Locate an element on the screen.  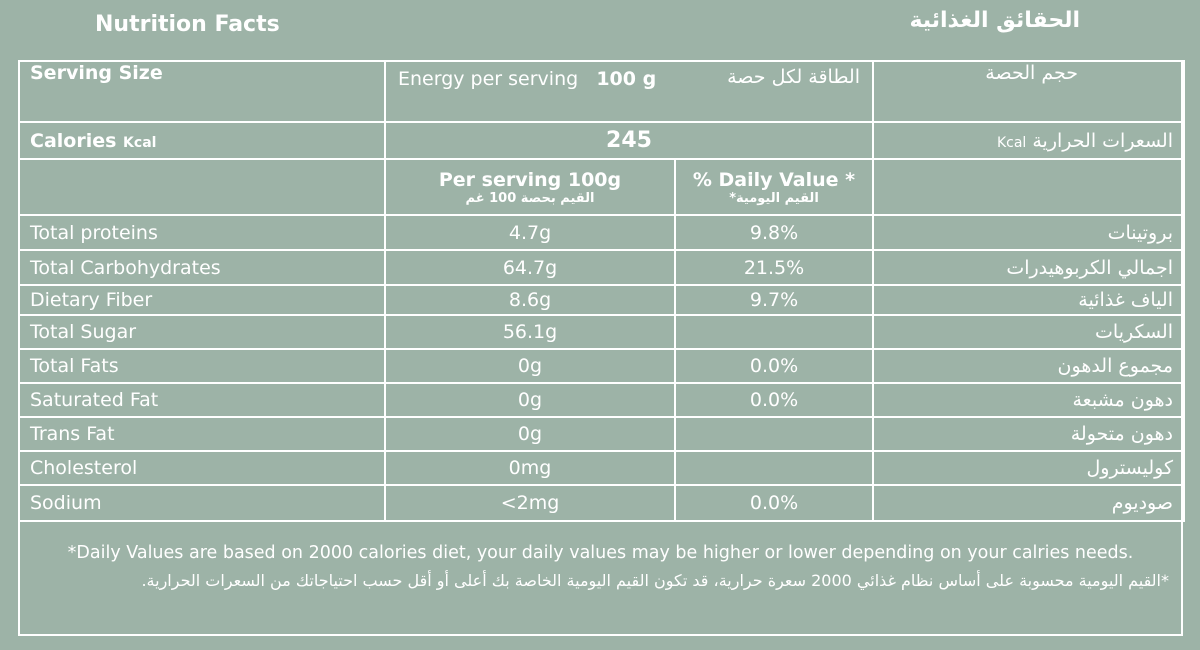
calories-label-cell: Calories Kcal is located at coordinates (202, 140).